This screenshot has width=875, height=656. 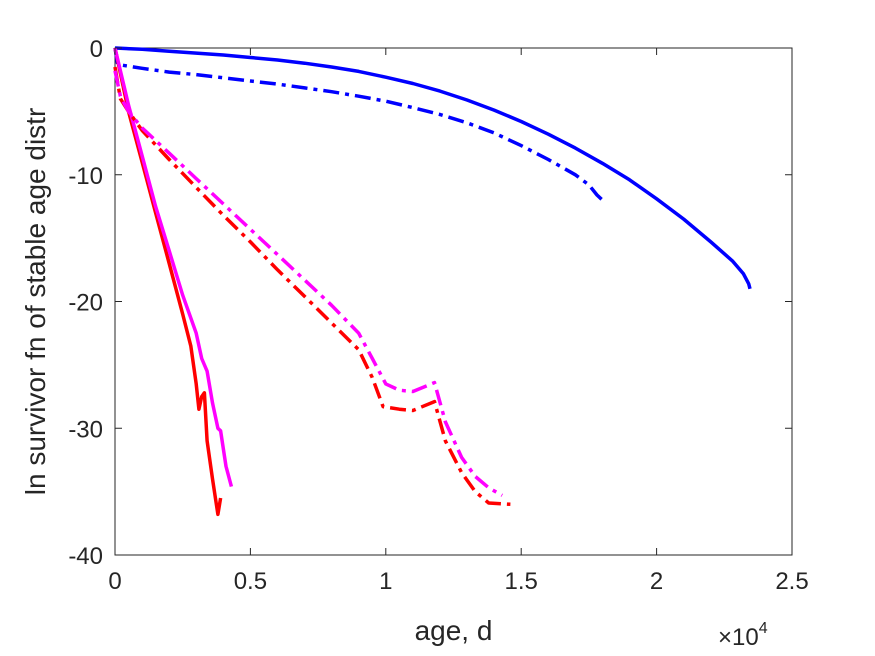 I want to click on x-tick-label: 1.5, so click(x=521, y=581).